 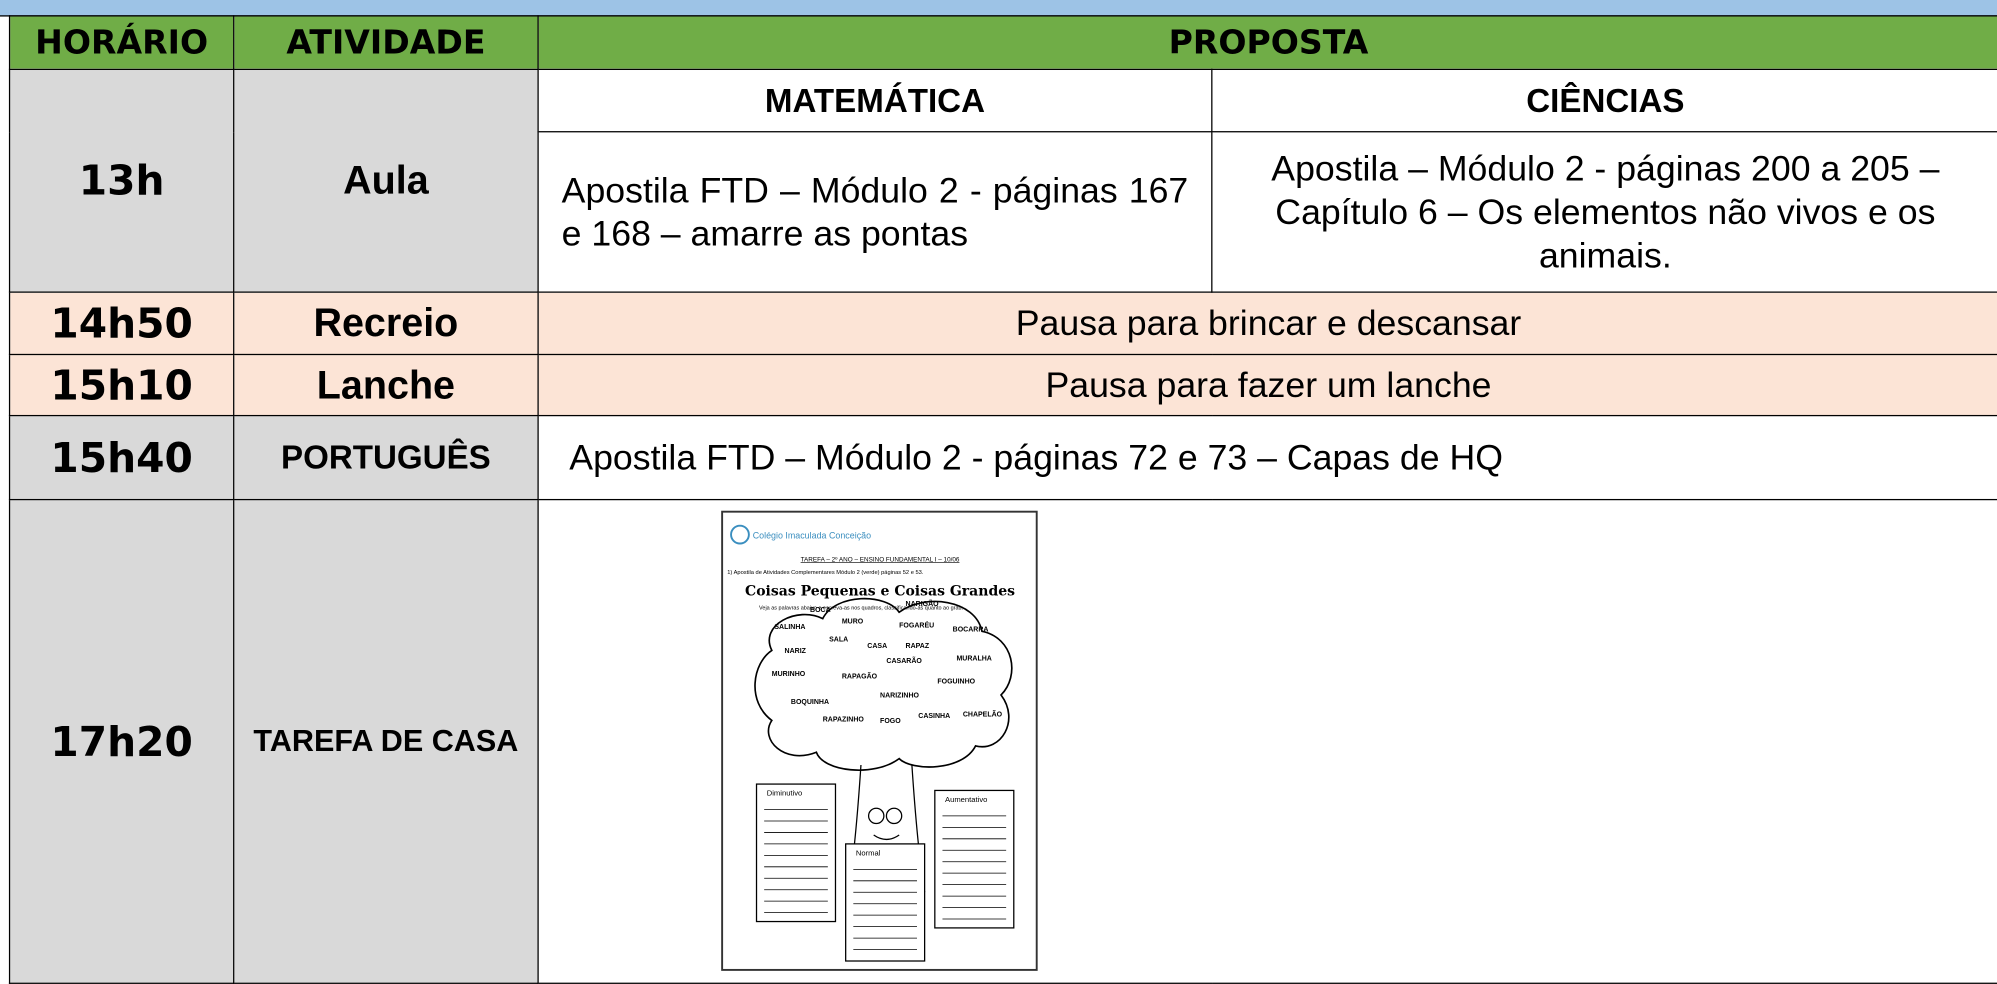 I want to click on school-name: Colégio Imaculada Conceição, so click(x=812, y=535).